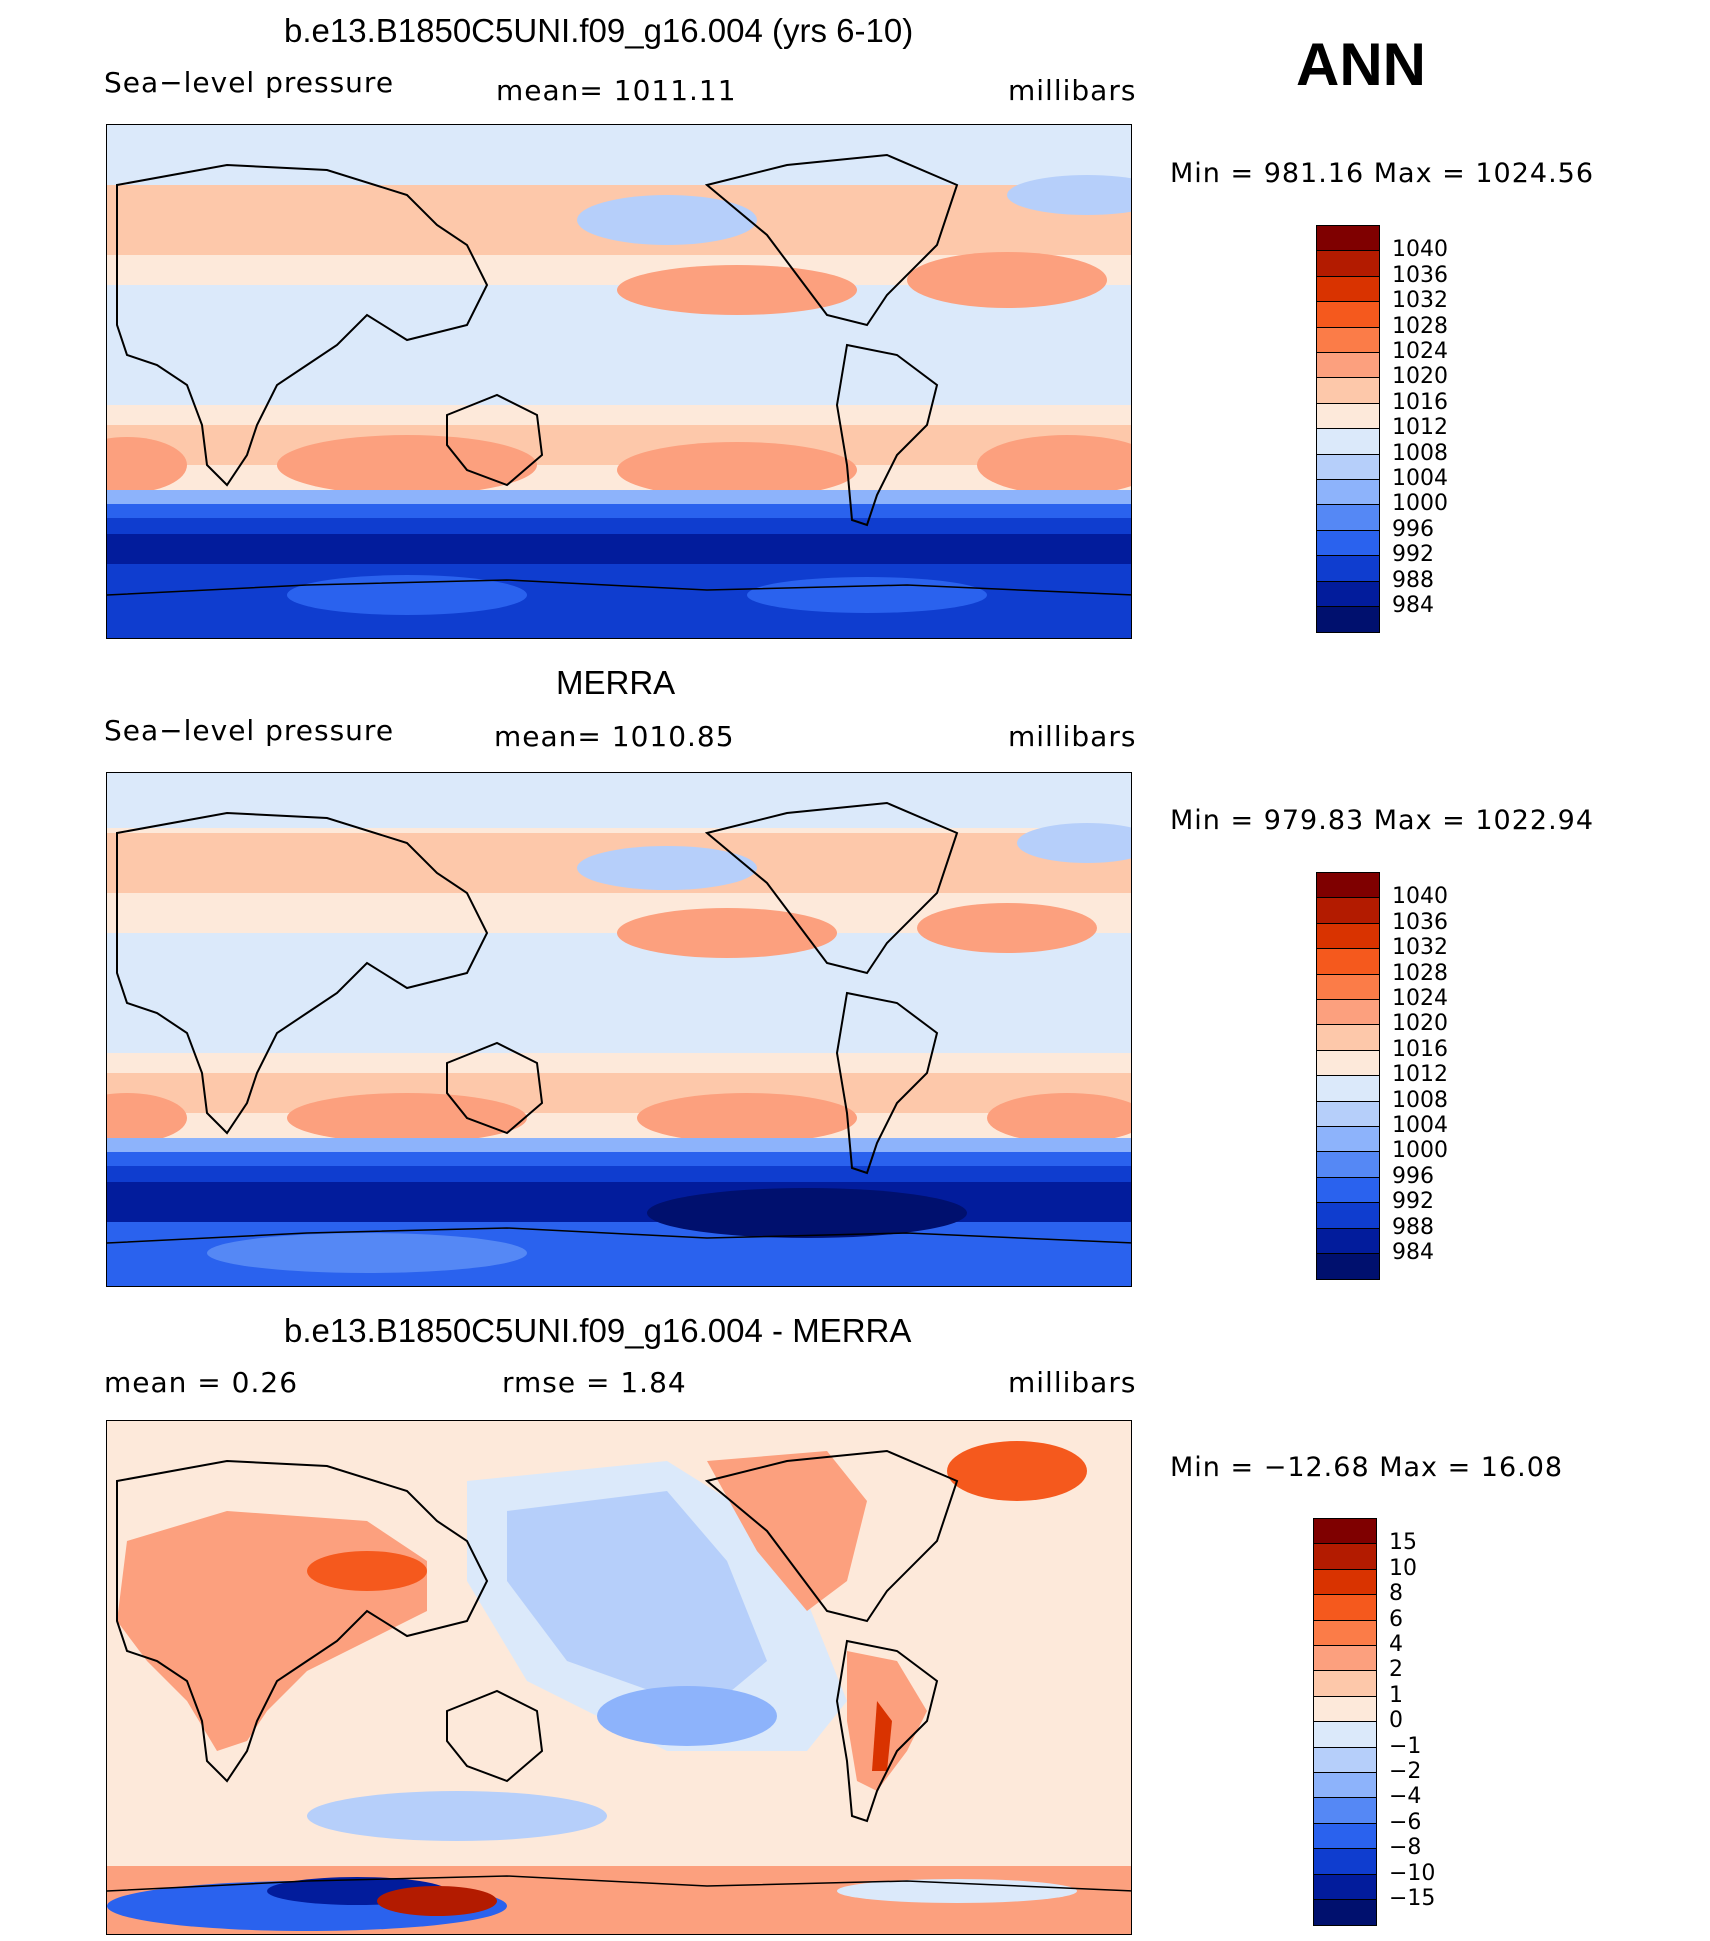  Describe the element at coordinates (1403, 1568) in the screenshot. I see `colorbar-tick-label: 10` at that location.